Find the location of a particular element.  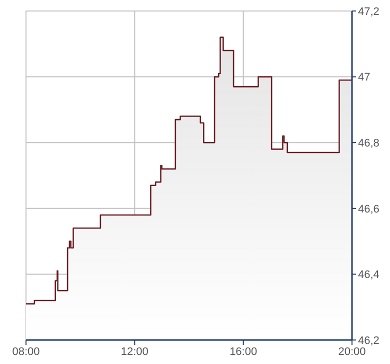

x-tick-label: 20:00 is located at coordinates (352, 352).